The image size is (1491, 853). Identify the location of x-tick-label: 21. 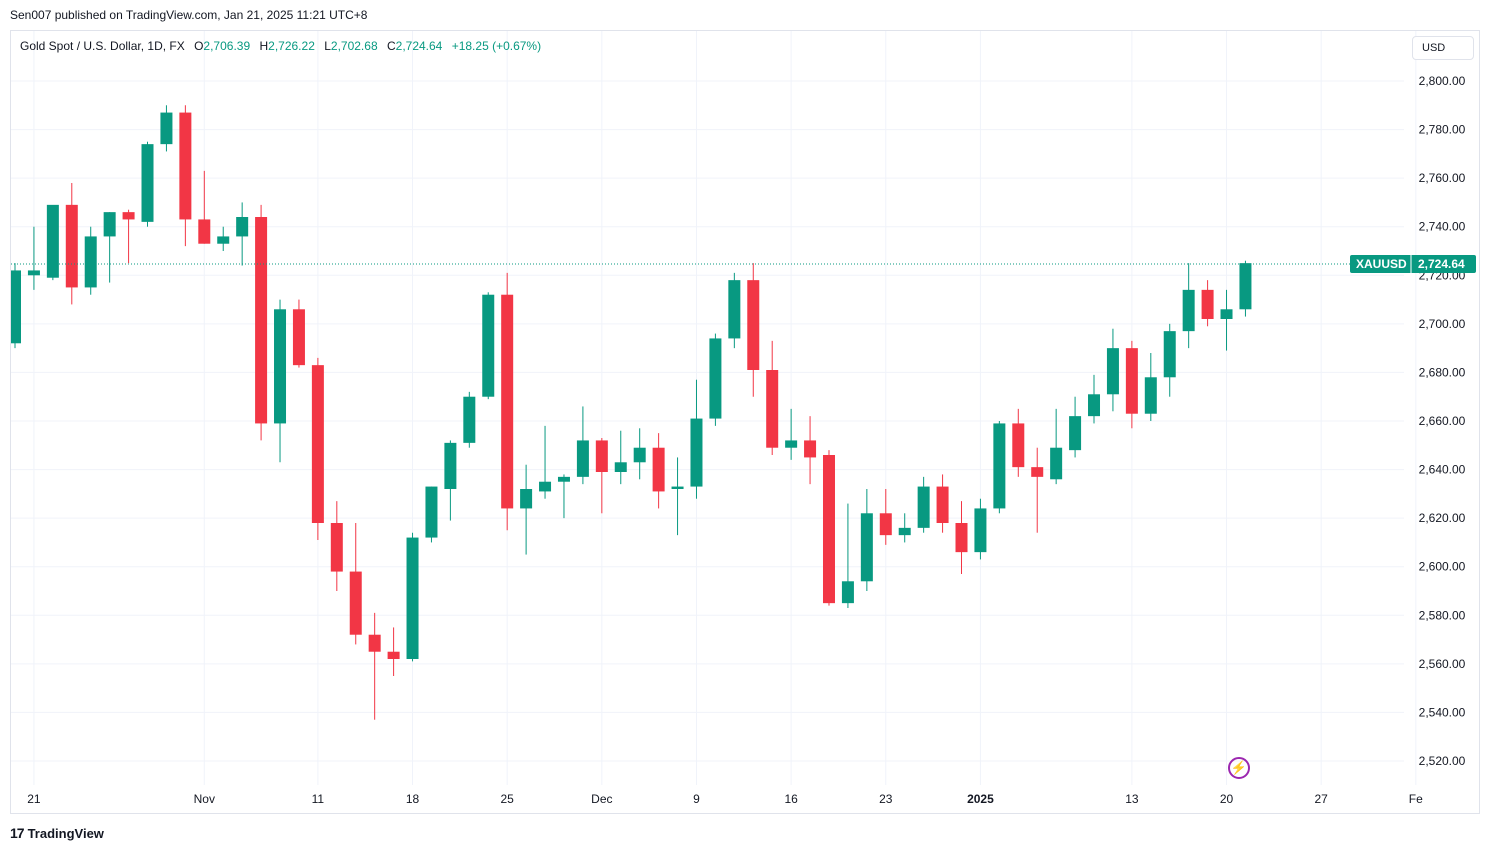
(34, 799).